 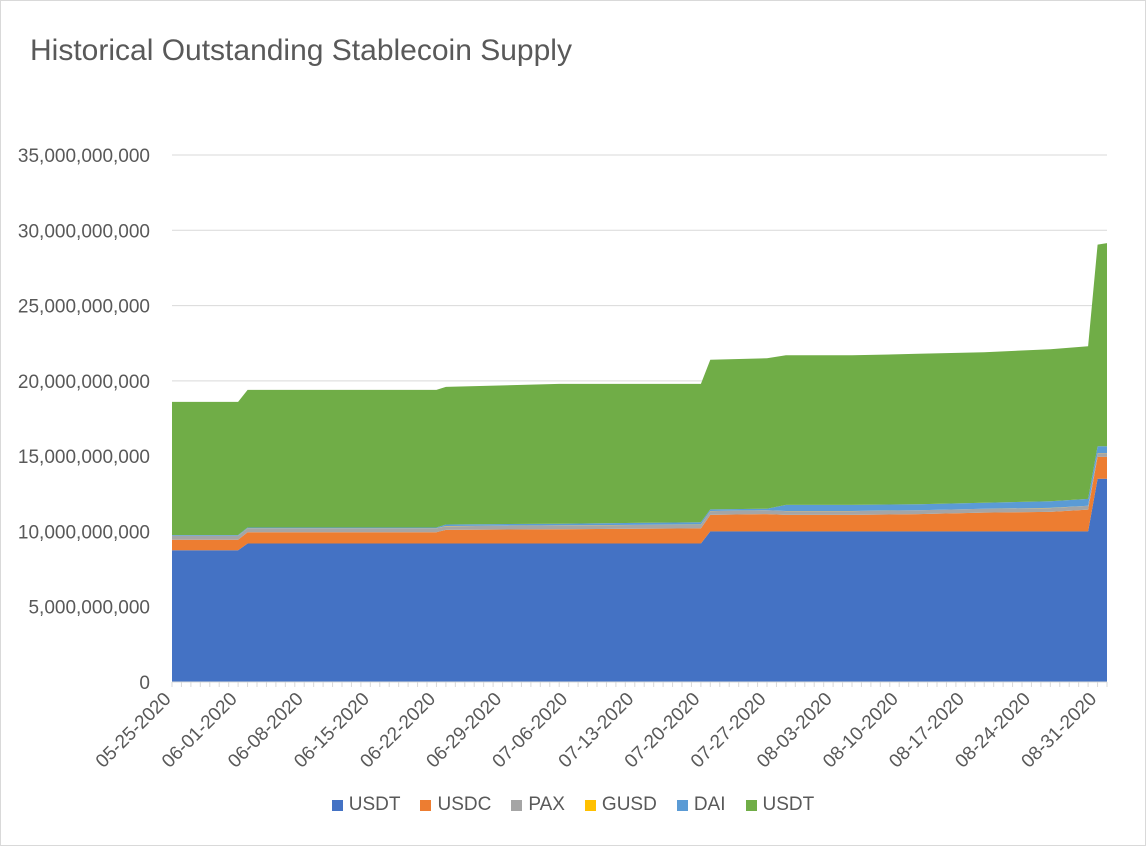 What do you see at coordinates (144, 683) in the screenshot?
I see `y-tick-label: 0` at bounding box center [144, 683].